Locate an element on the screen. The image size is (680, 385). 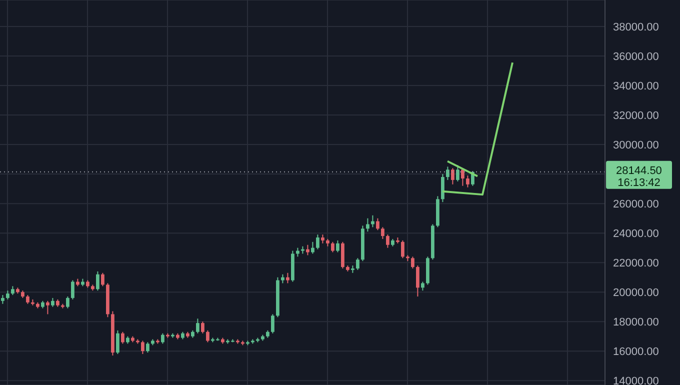
y-tick-label: 14000.00 is located at coordinates (636, 380).